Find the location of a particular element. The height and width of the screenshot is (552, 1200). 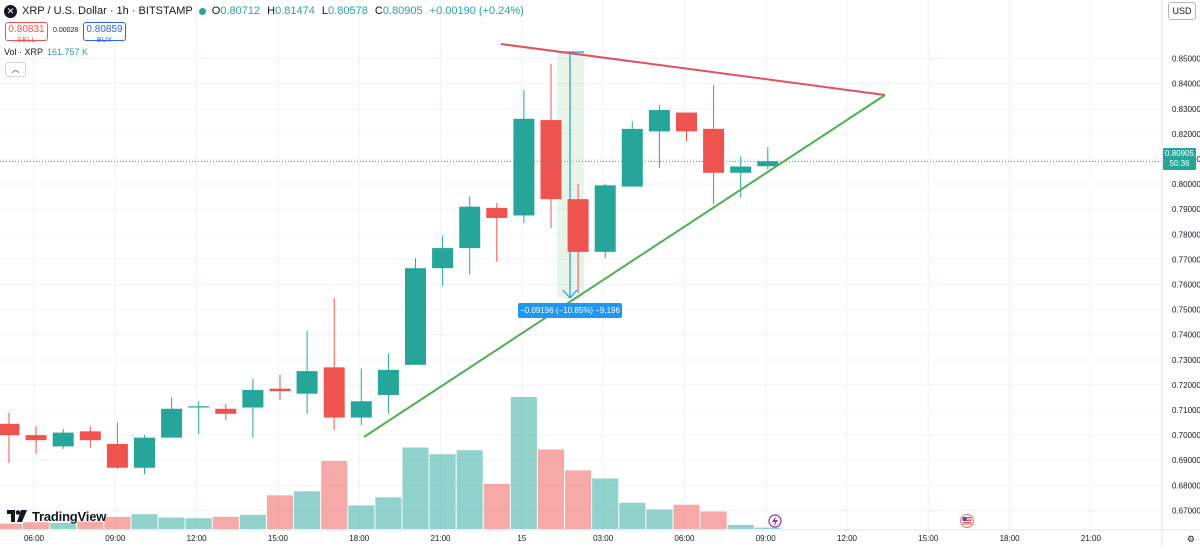

chevron-up-icon: ︿ is located at coordinates (15, 69).